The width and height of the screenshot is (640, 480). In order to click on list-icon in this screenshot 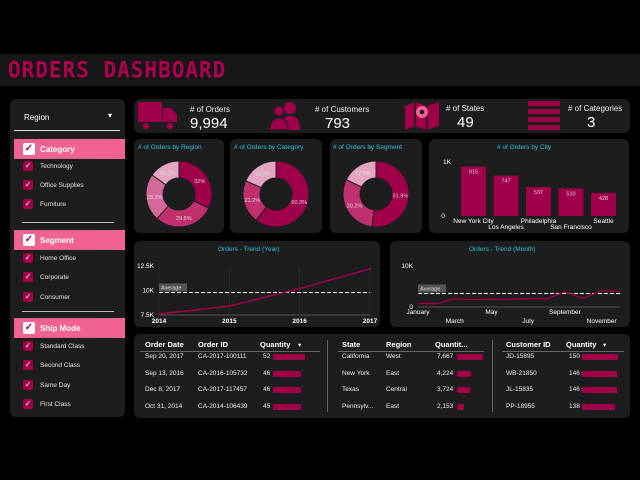, I will do `click(544, 115)`.